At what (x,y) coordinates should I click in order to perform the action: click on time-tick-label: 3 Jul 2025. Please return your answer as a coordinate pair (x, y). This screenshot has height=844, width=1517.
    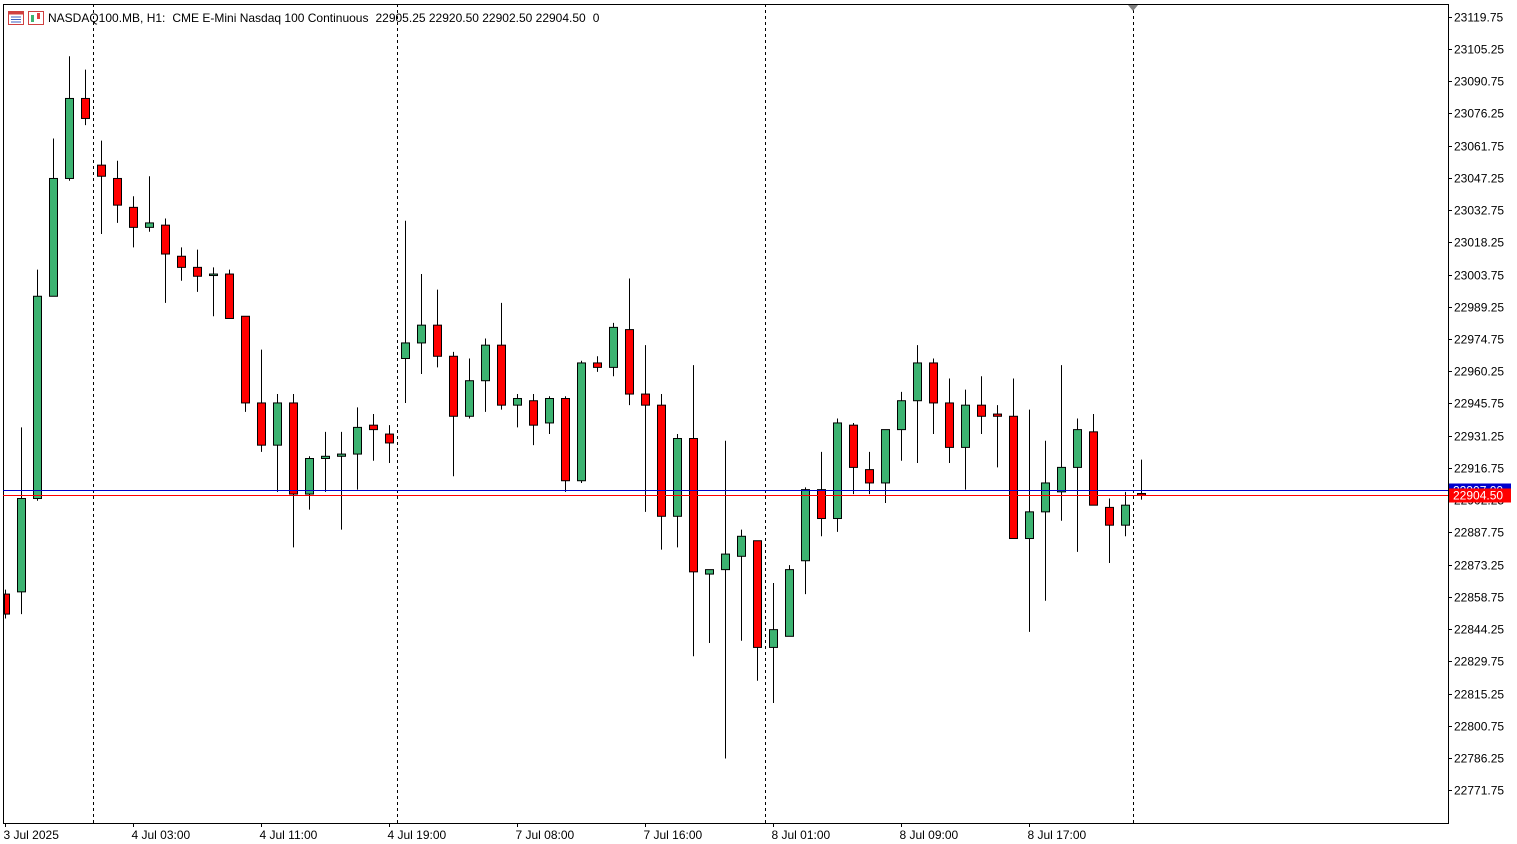
    Looking at the image, I should click on (32, 835).